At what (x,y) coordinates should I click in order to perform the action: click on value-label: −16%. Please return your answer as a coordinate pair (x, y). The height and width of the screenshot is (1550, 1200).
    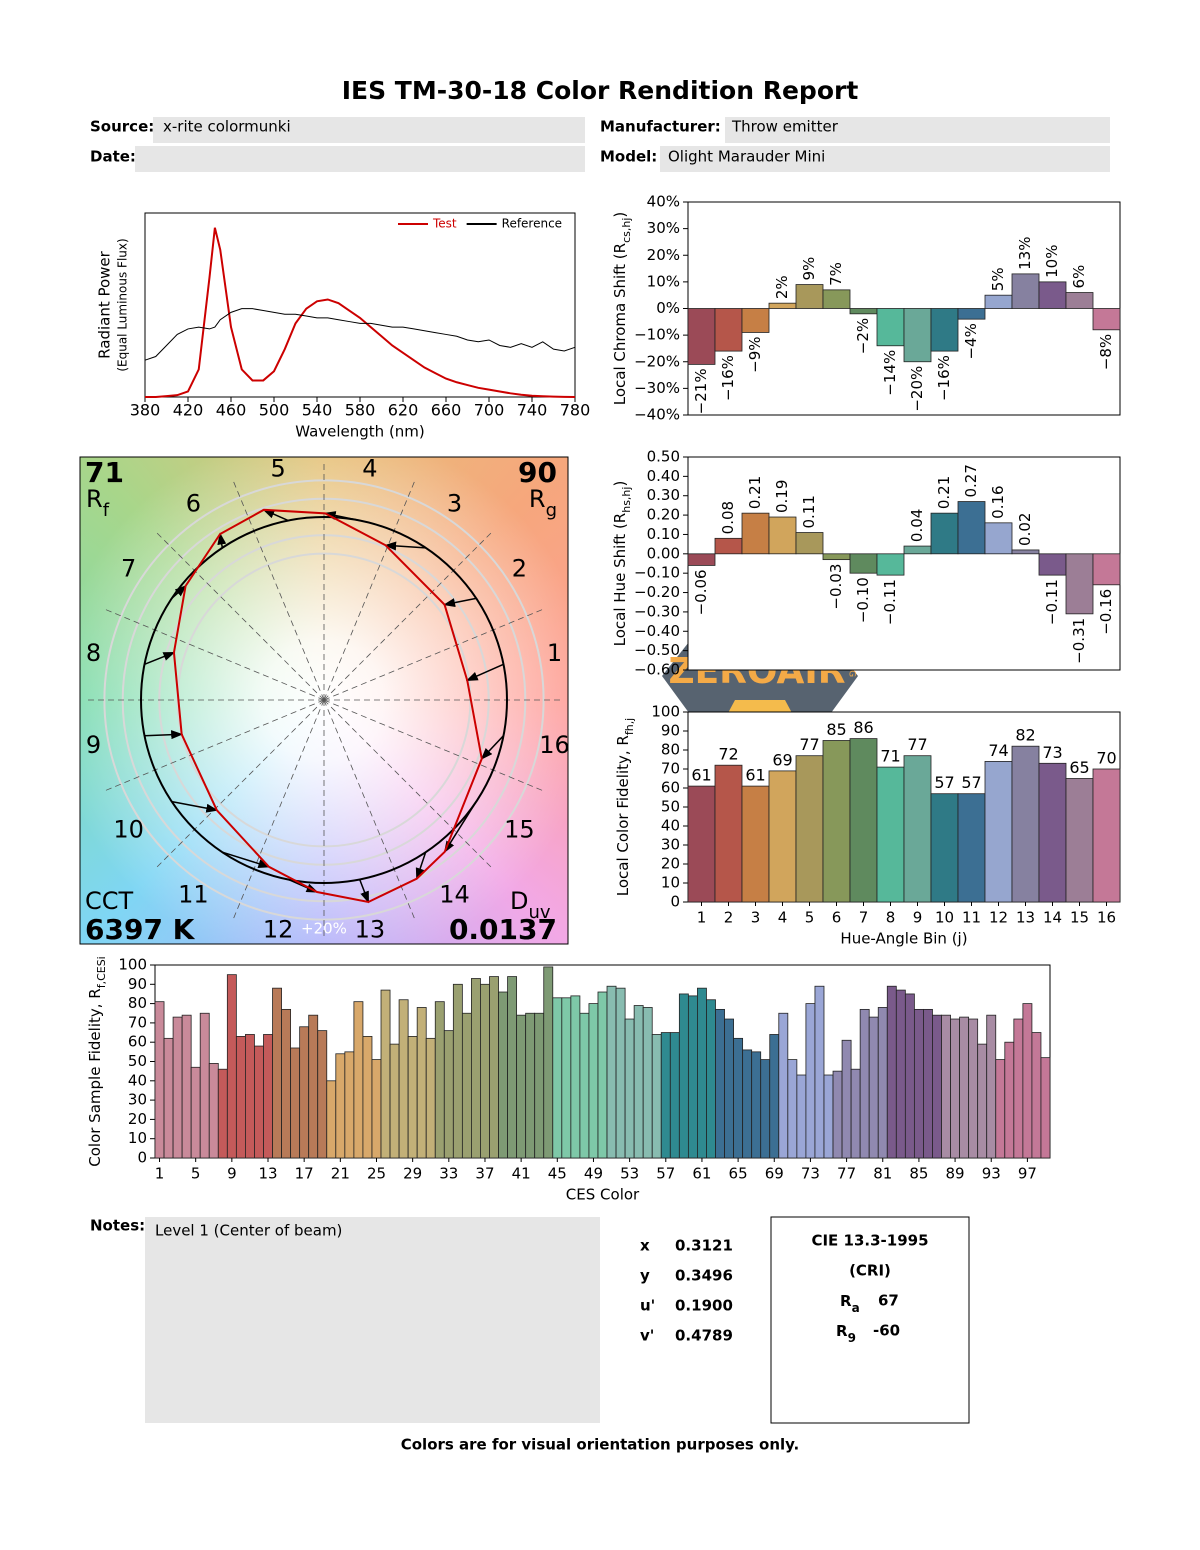
    Looking at the image, I should click on (728, 378).